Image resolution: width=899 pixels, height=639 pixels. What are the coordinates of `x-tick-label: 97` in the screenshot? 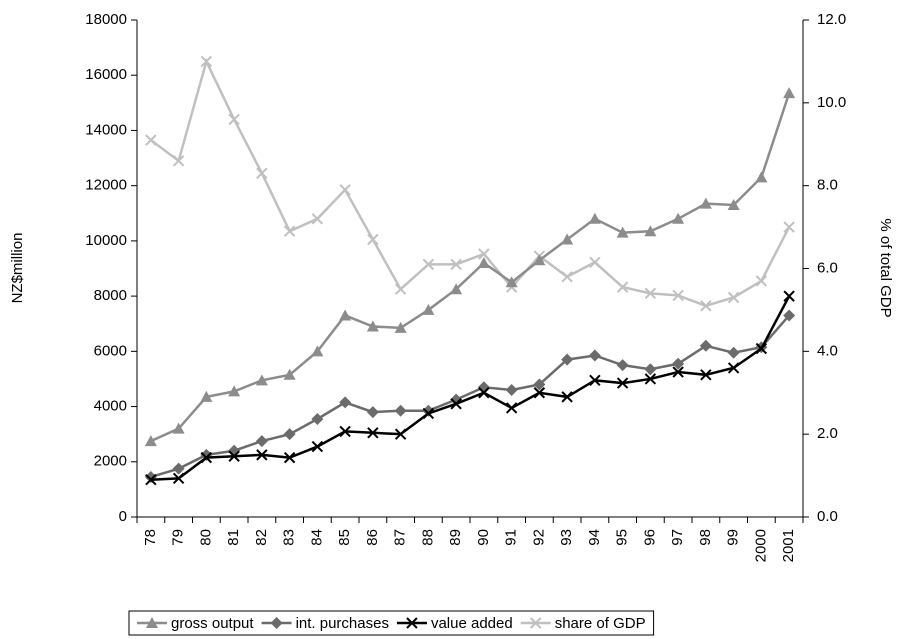 It's located at (677, 537).